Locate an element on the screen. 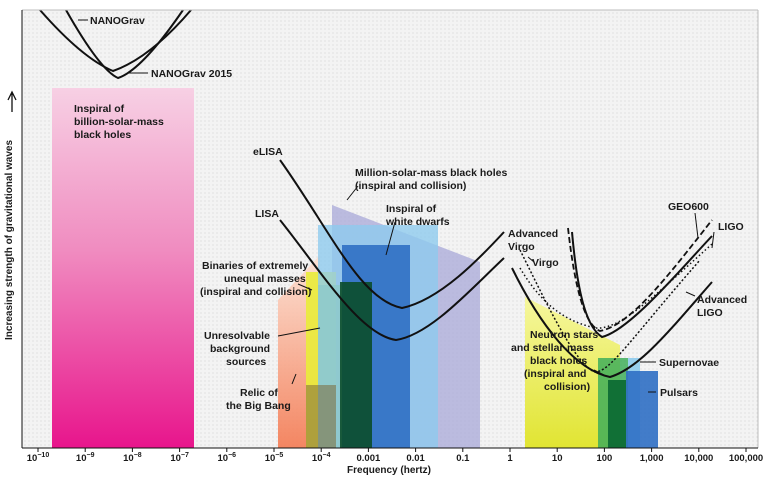  label-billion-2: billion-solar-mass is located at coordinates (119, 122).